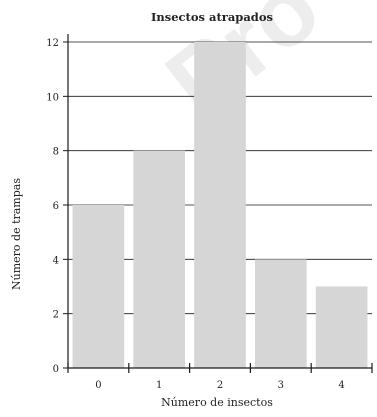 This screenshot has height=417, width=377. What do you see at coordinates (217, 402) in the screenshot?
I see `x-axis-title: Número de insectos` at bounding box center [217, 402].